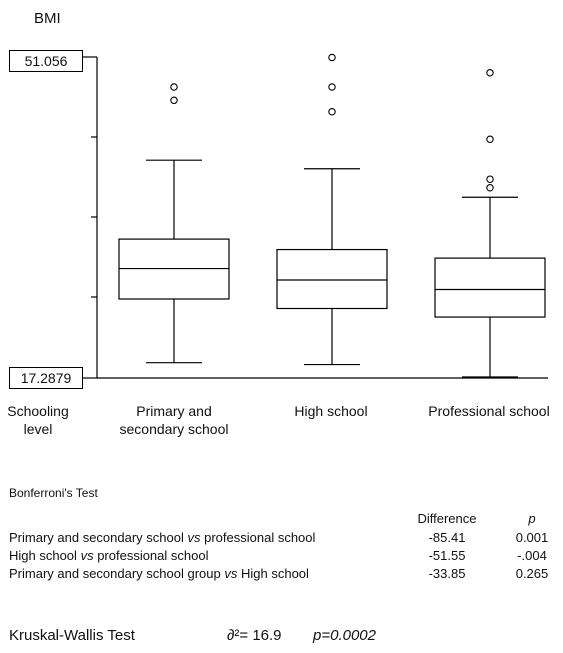  Describe the element at coordinates (174, 411) in the screenshot. I see `category-label-line: Primary and` at that location.